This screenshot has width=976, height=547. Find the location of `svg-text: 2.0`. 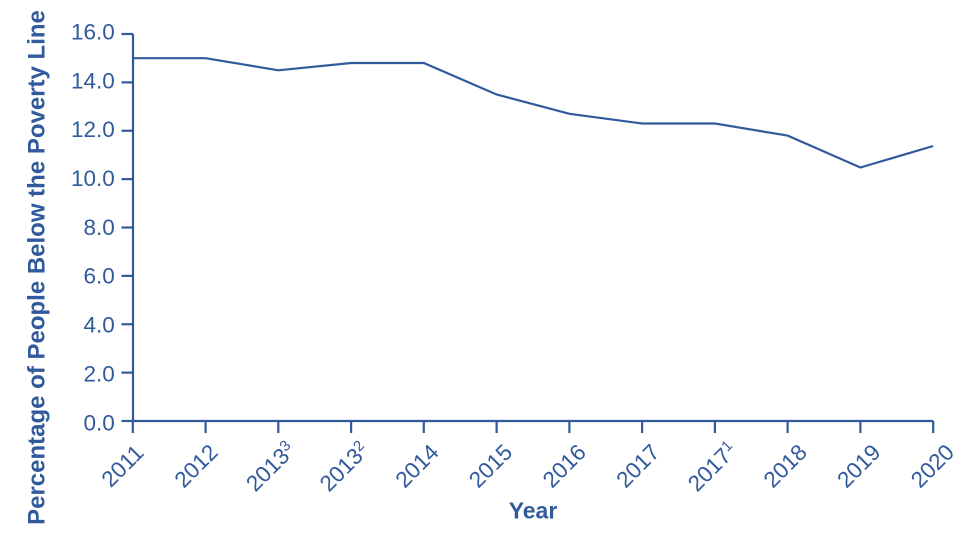

svg-text: 2.0 is located at coordinates (99, 373).